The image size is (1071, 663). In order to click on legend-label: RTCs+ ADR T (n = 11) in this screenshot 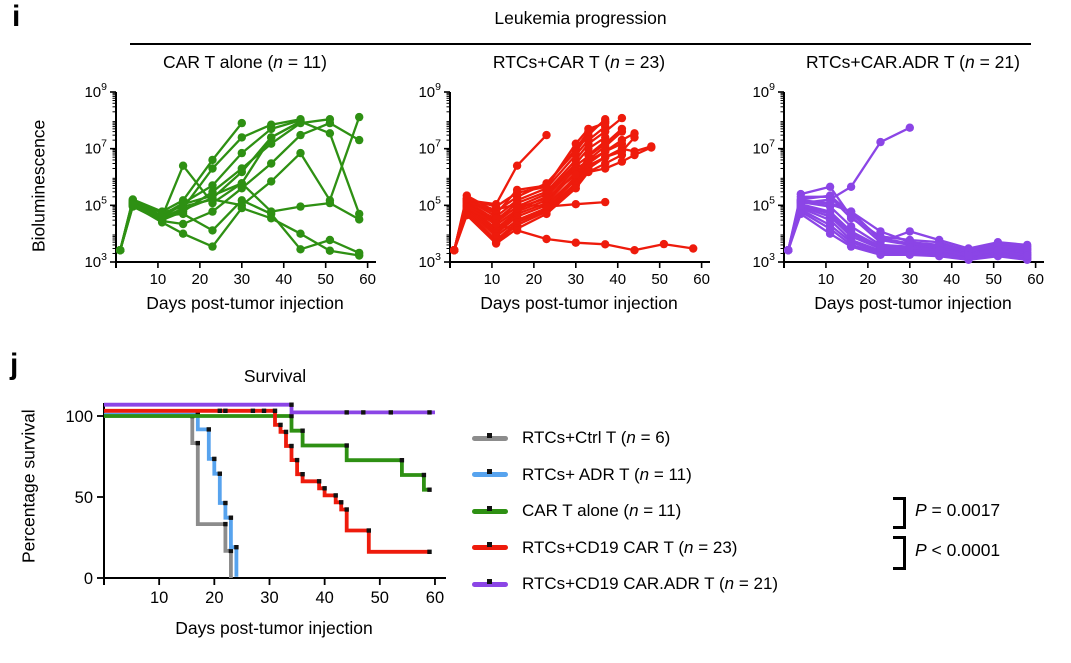, I will do `click(607, 474)`.